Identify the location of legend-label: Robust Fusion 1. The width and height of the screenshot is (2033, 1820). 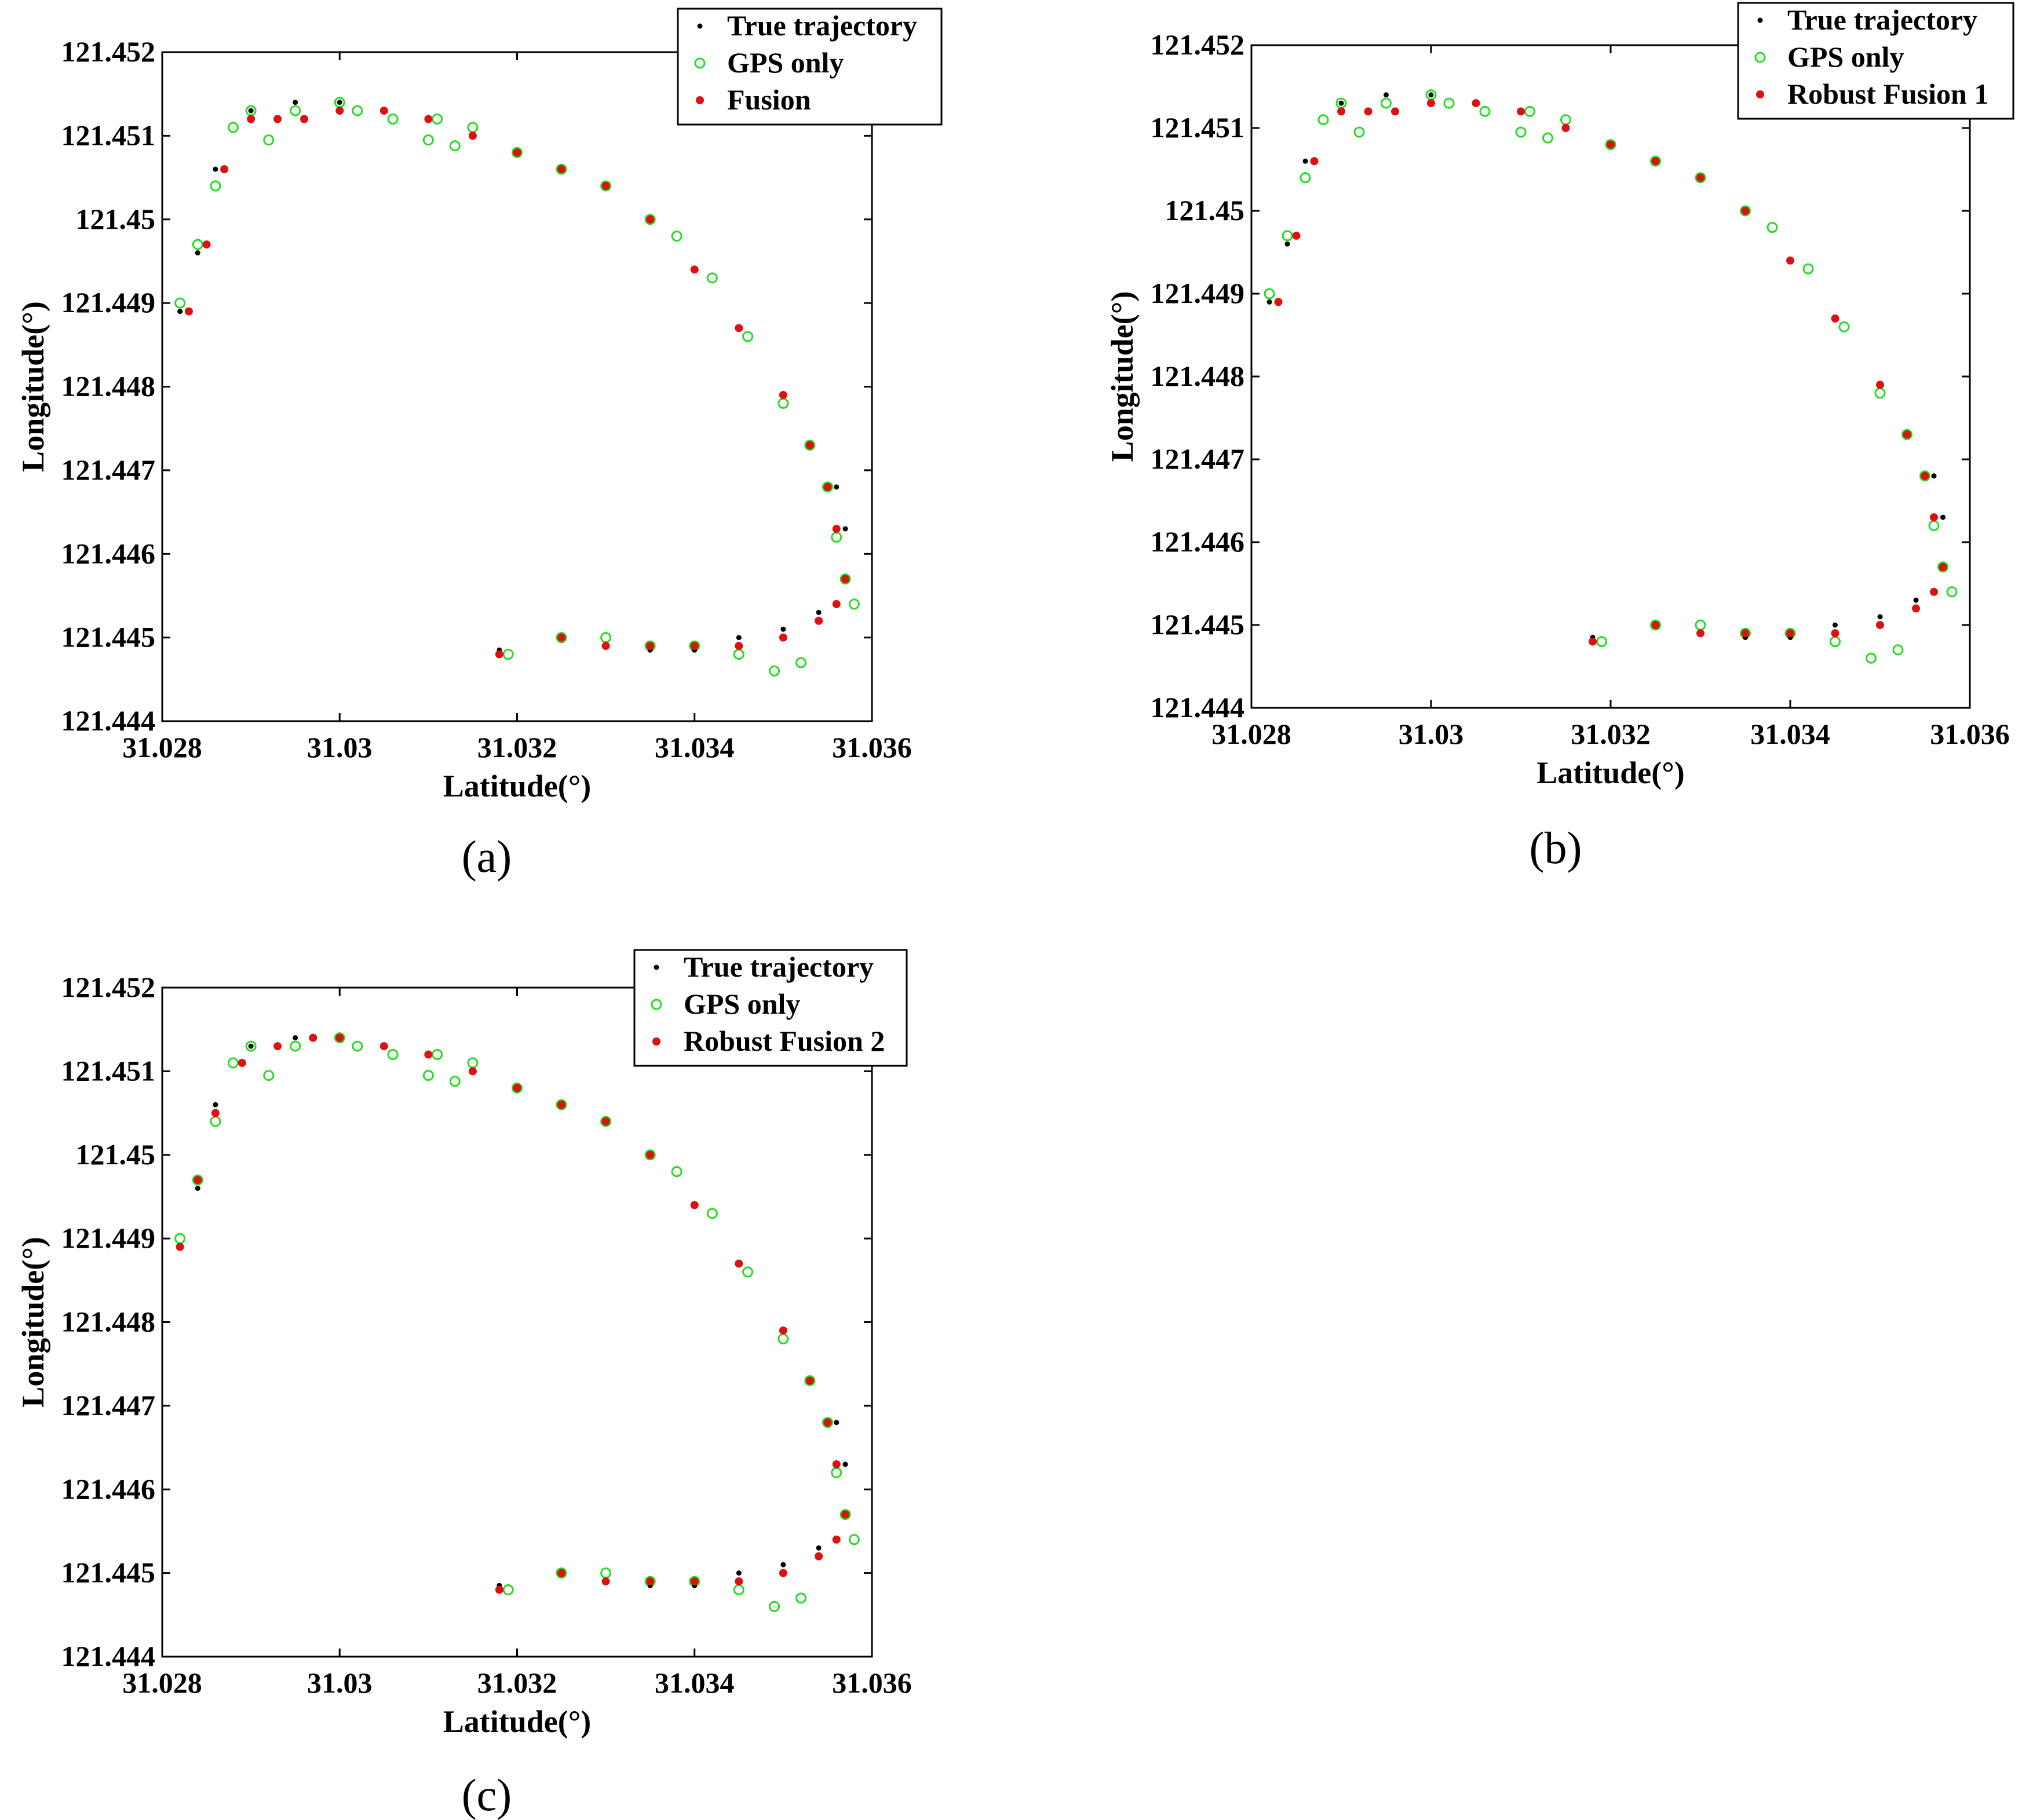
(1888, 94).